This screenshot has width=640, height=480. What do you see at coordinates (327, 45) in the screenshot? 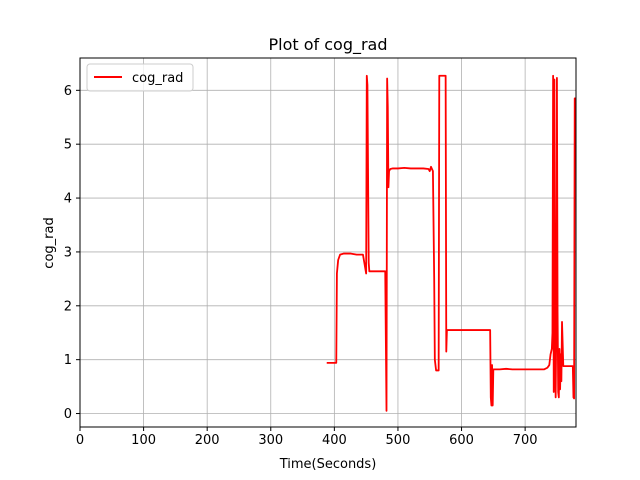
I see `chart-title: Plot of cog_rad` at bounding box center [327, 45].